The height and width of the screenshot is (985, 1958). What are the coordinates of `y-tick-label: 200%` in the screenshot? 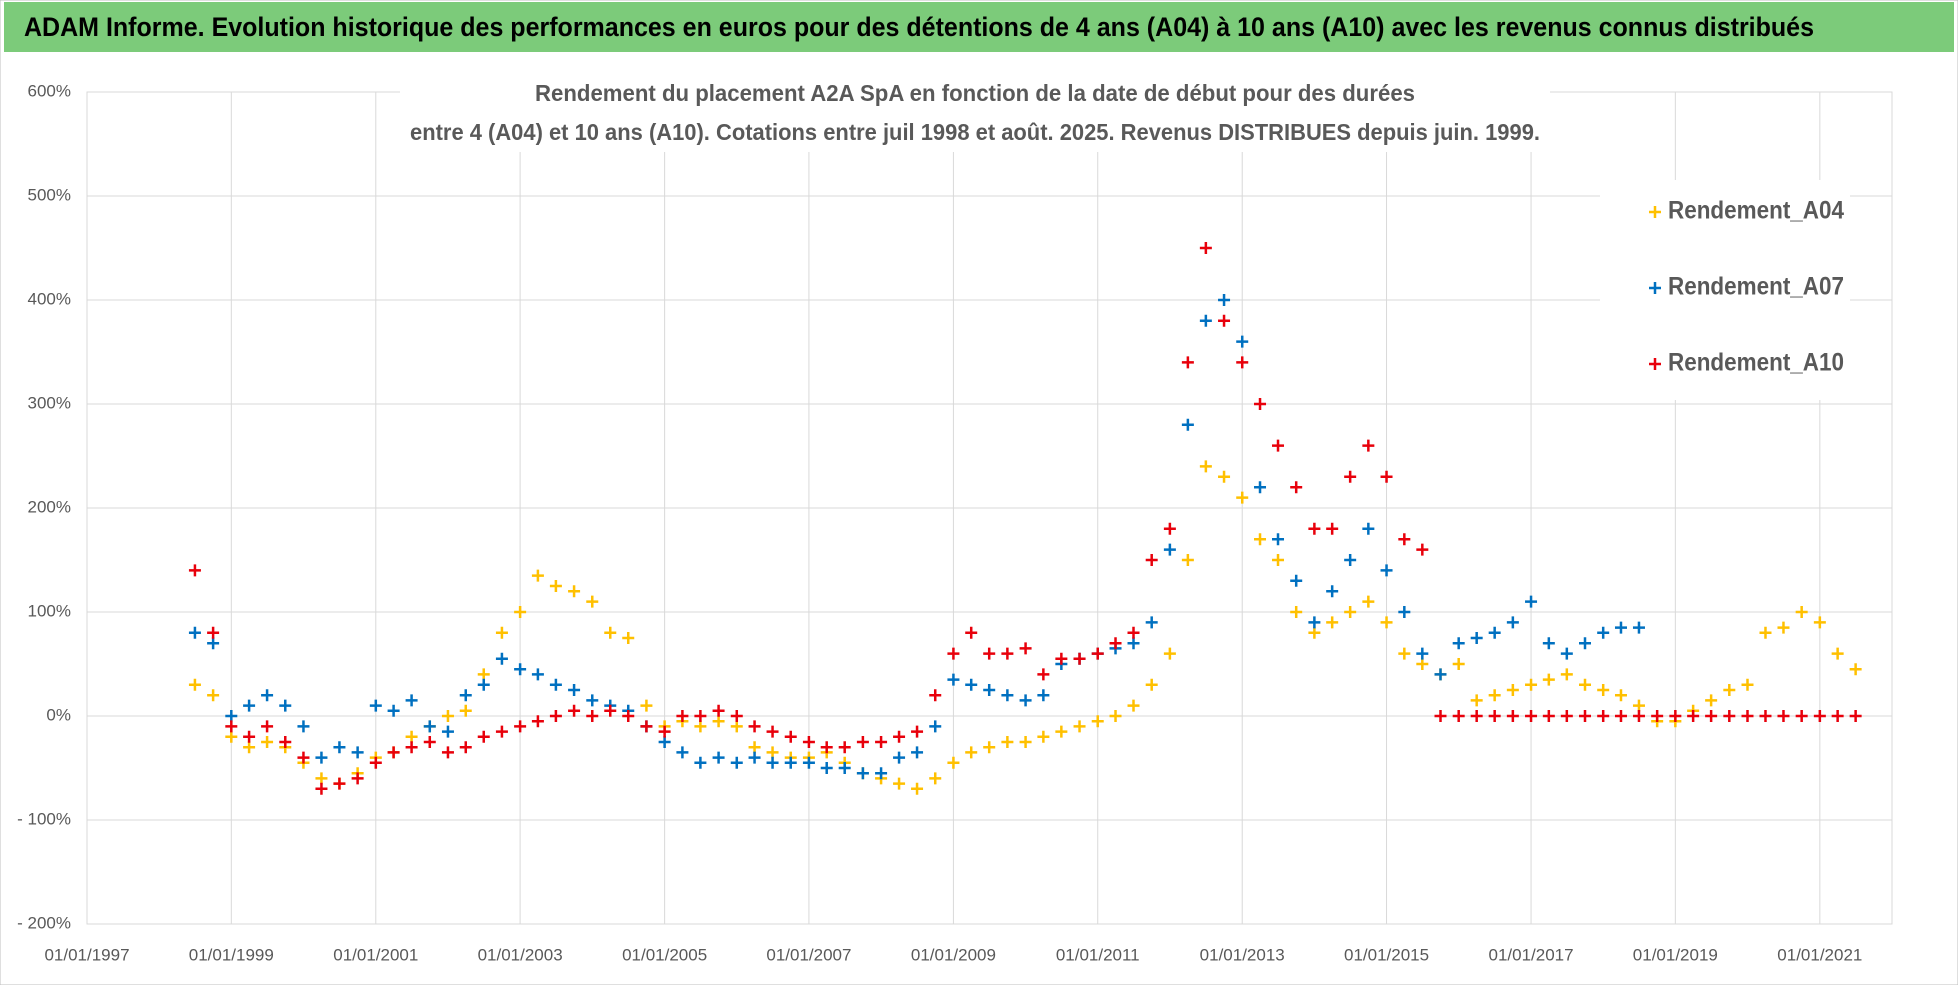 It's located at (49, 506).